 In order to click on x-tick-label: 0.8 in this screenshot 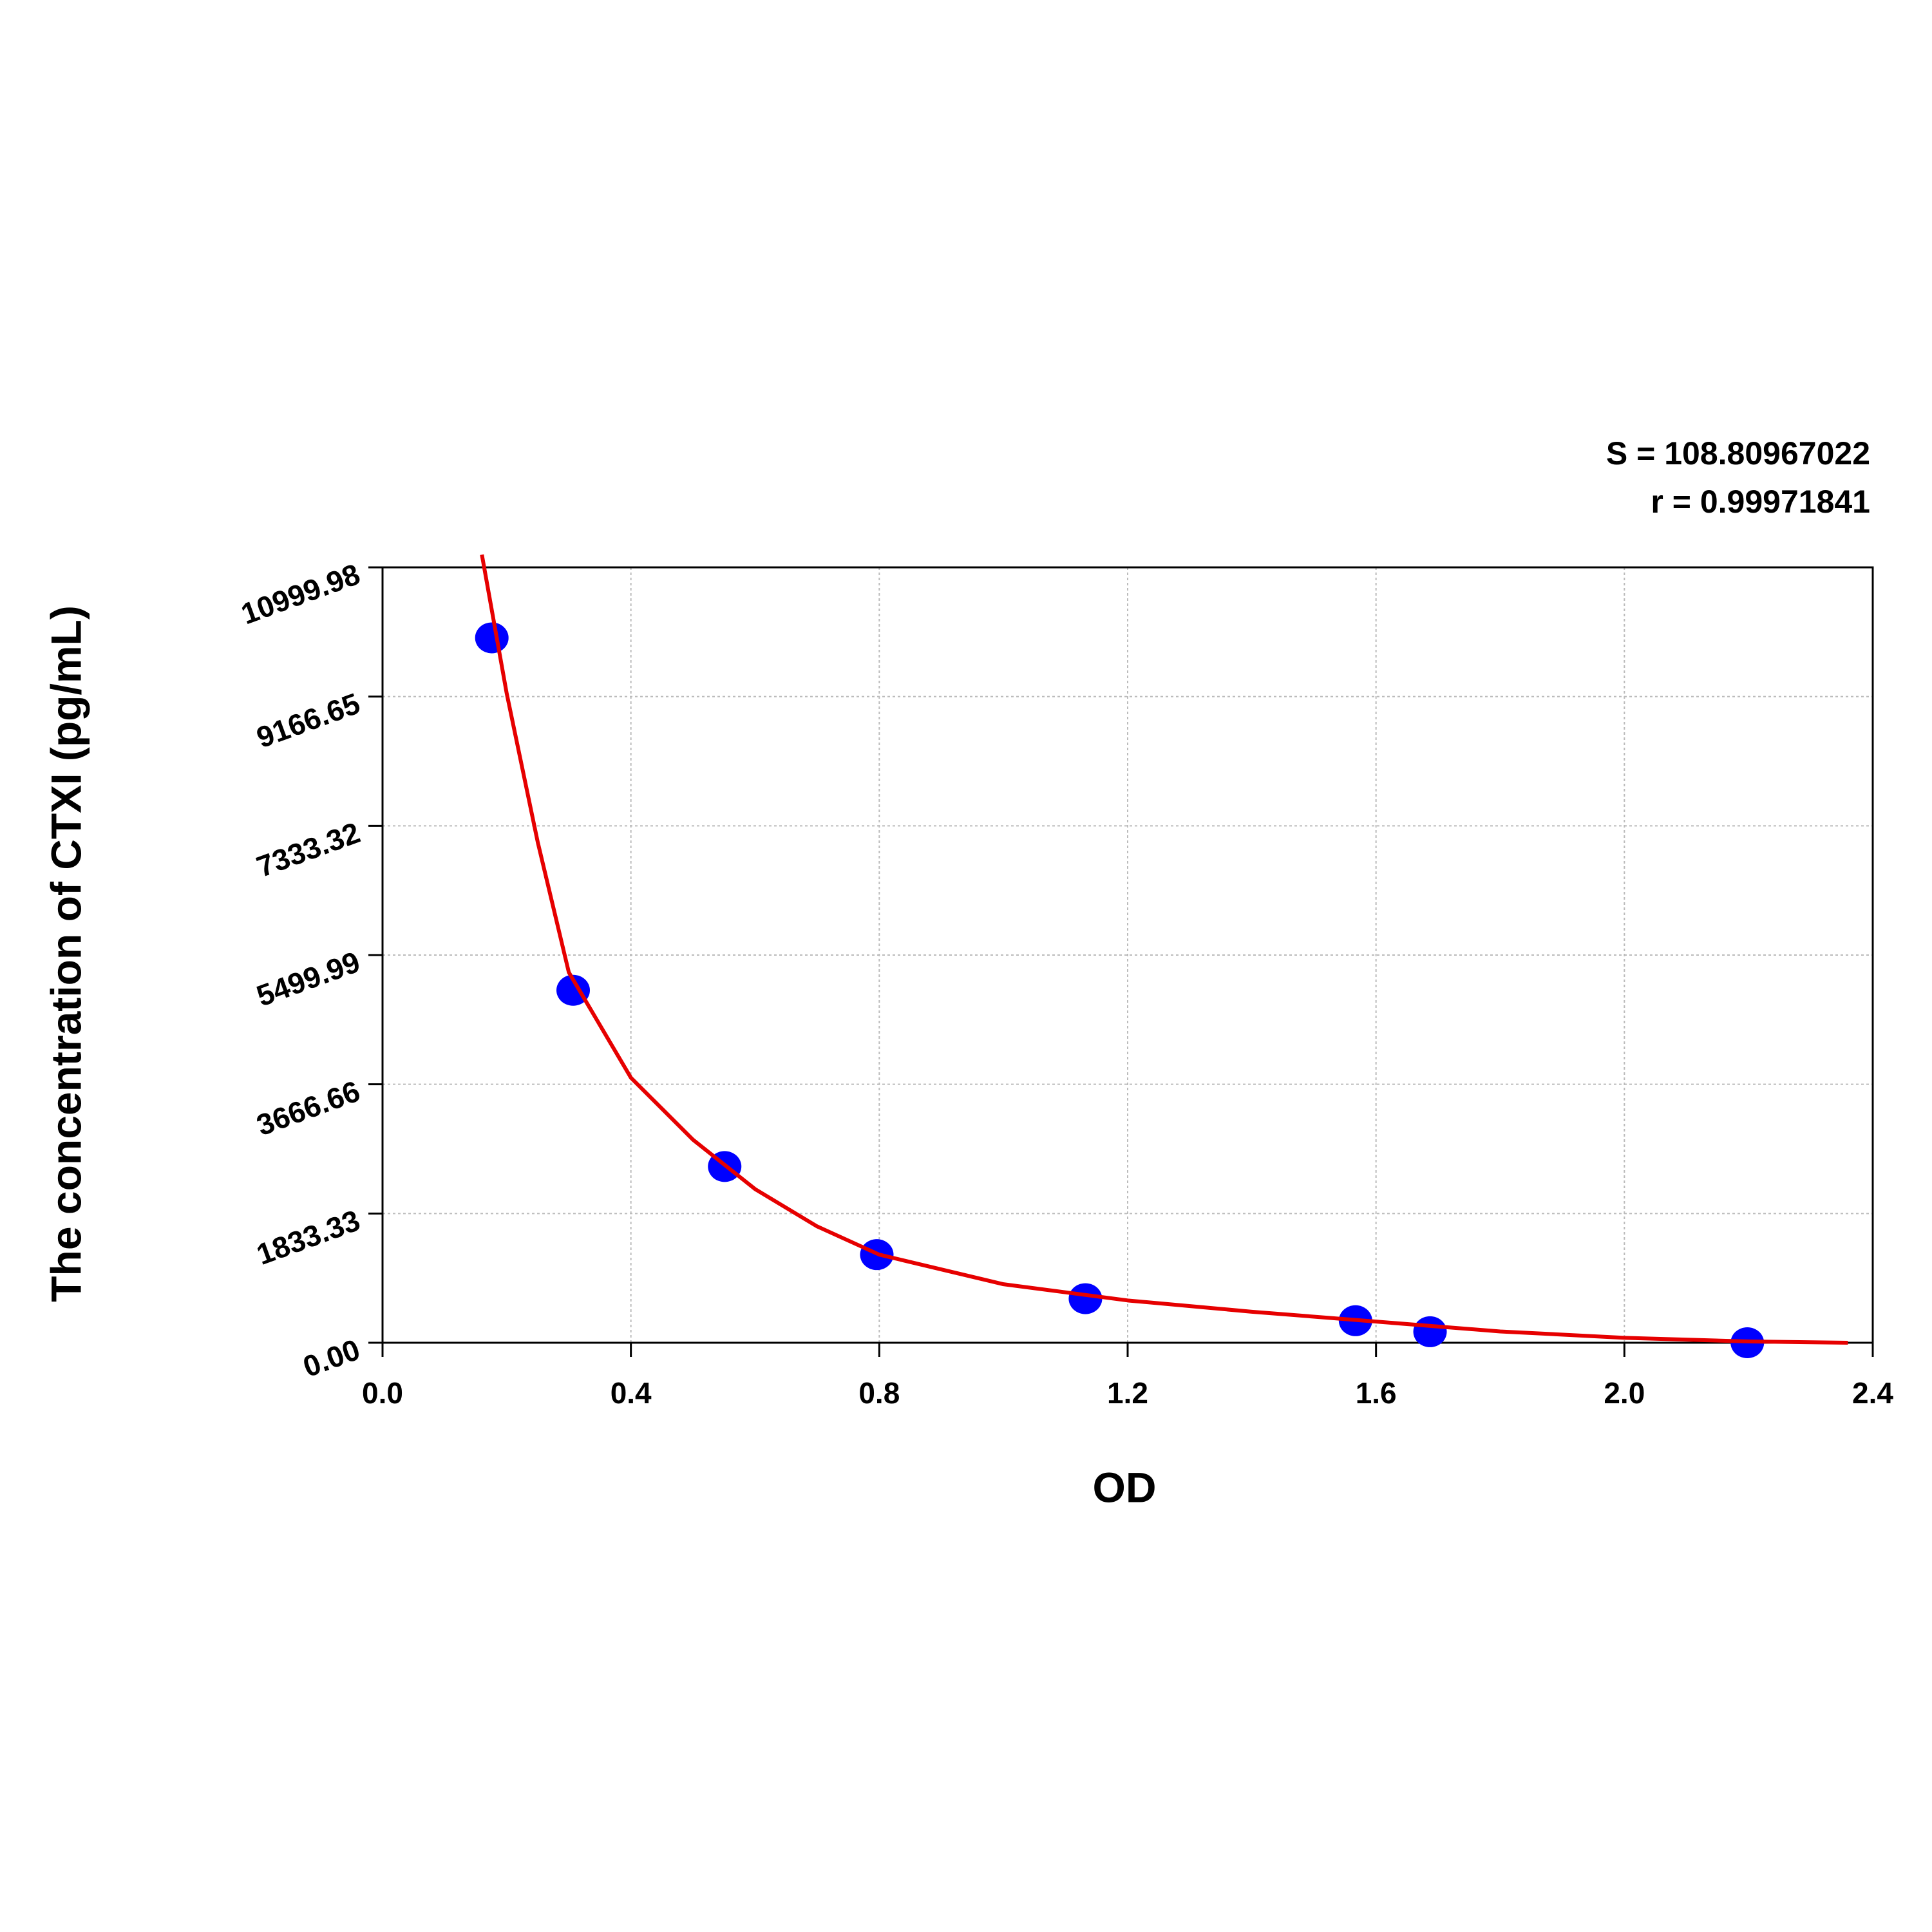, I will do `click(879, 1393)`.